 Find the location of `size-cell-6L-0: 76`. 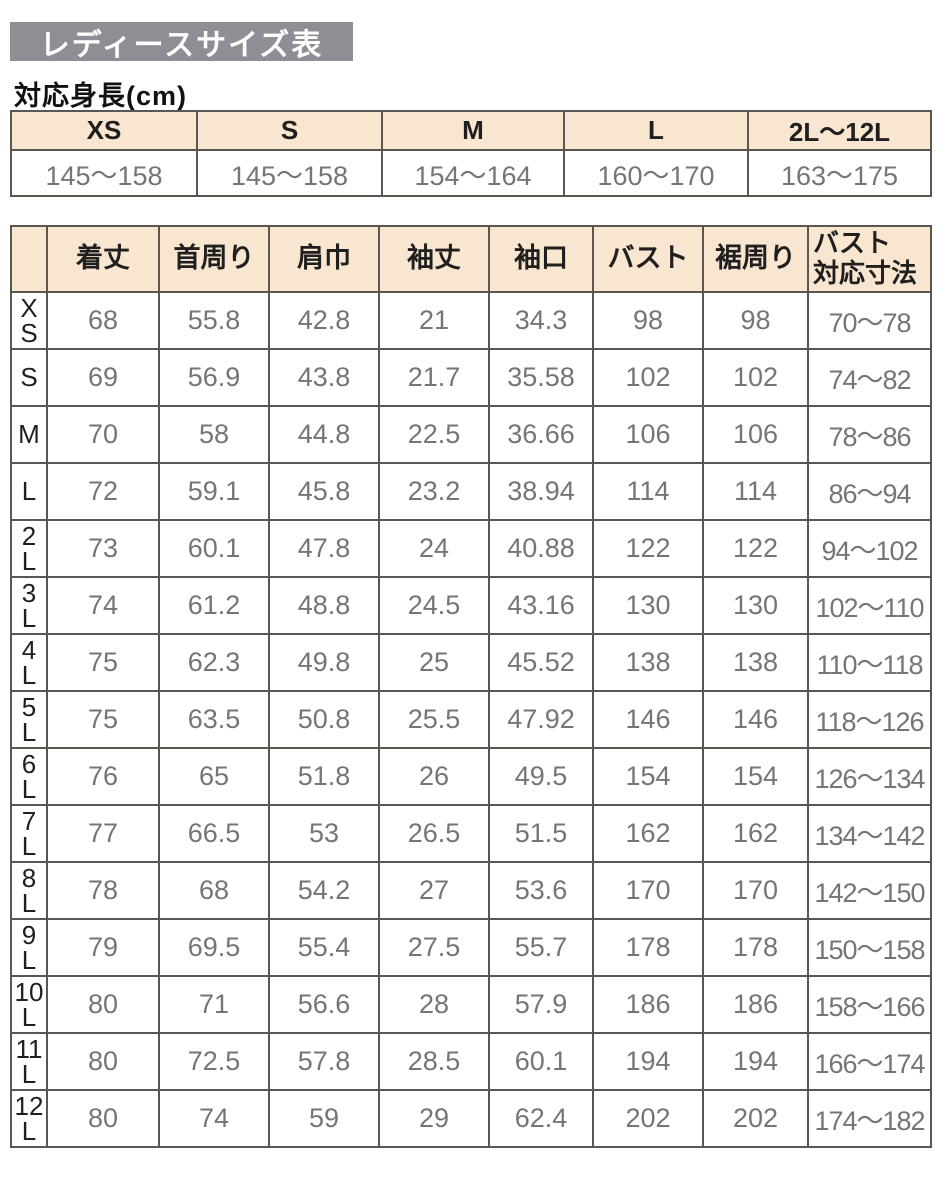

size-cell-6L-0: 76 is located at coordinates (103, 776).